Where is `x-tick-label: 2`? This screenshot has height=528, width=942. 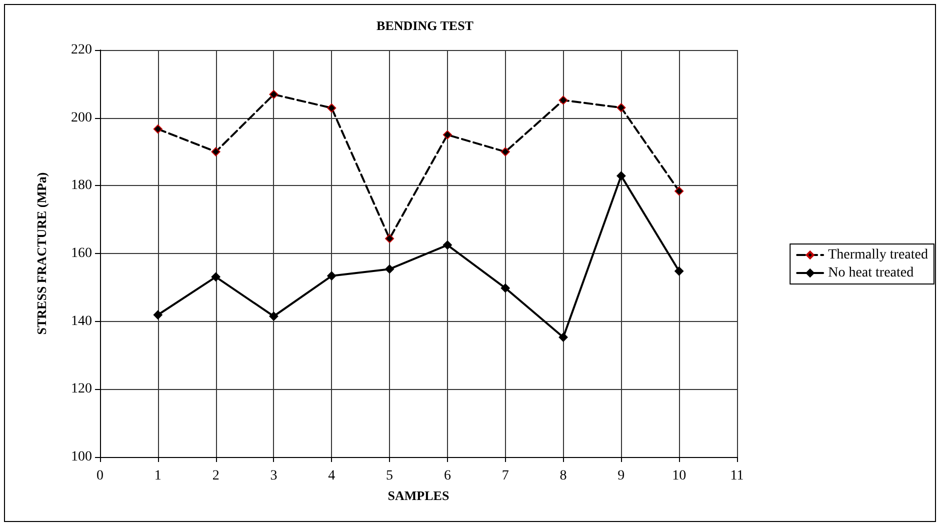
x-tick-label: 2 is located at coordinates (216, 476).